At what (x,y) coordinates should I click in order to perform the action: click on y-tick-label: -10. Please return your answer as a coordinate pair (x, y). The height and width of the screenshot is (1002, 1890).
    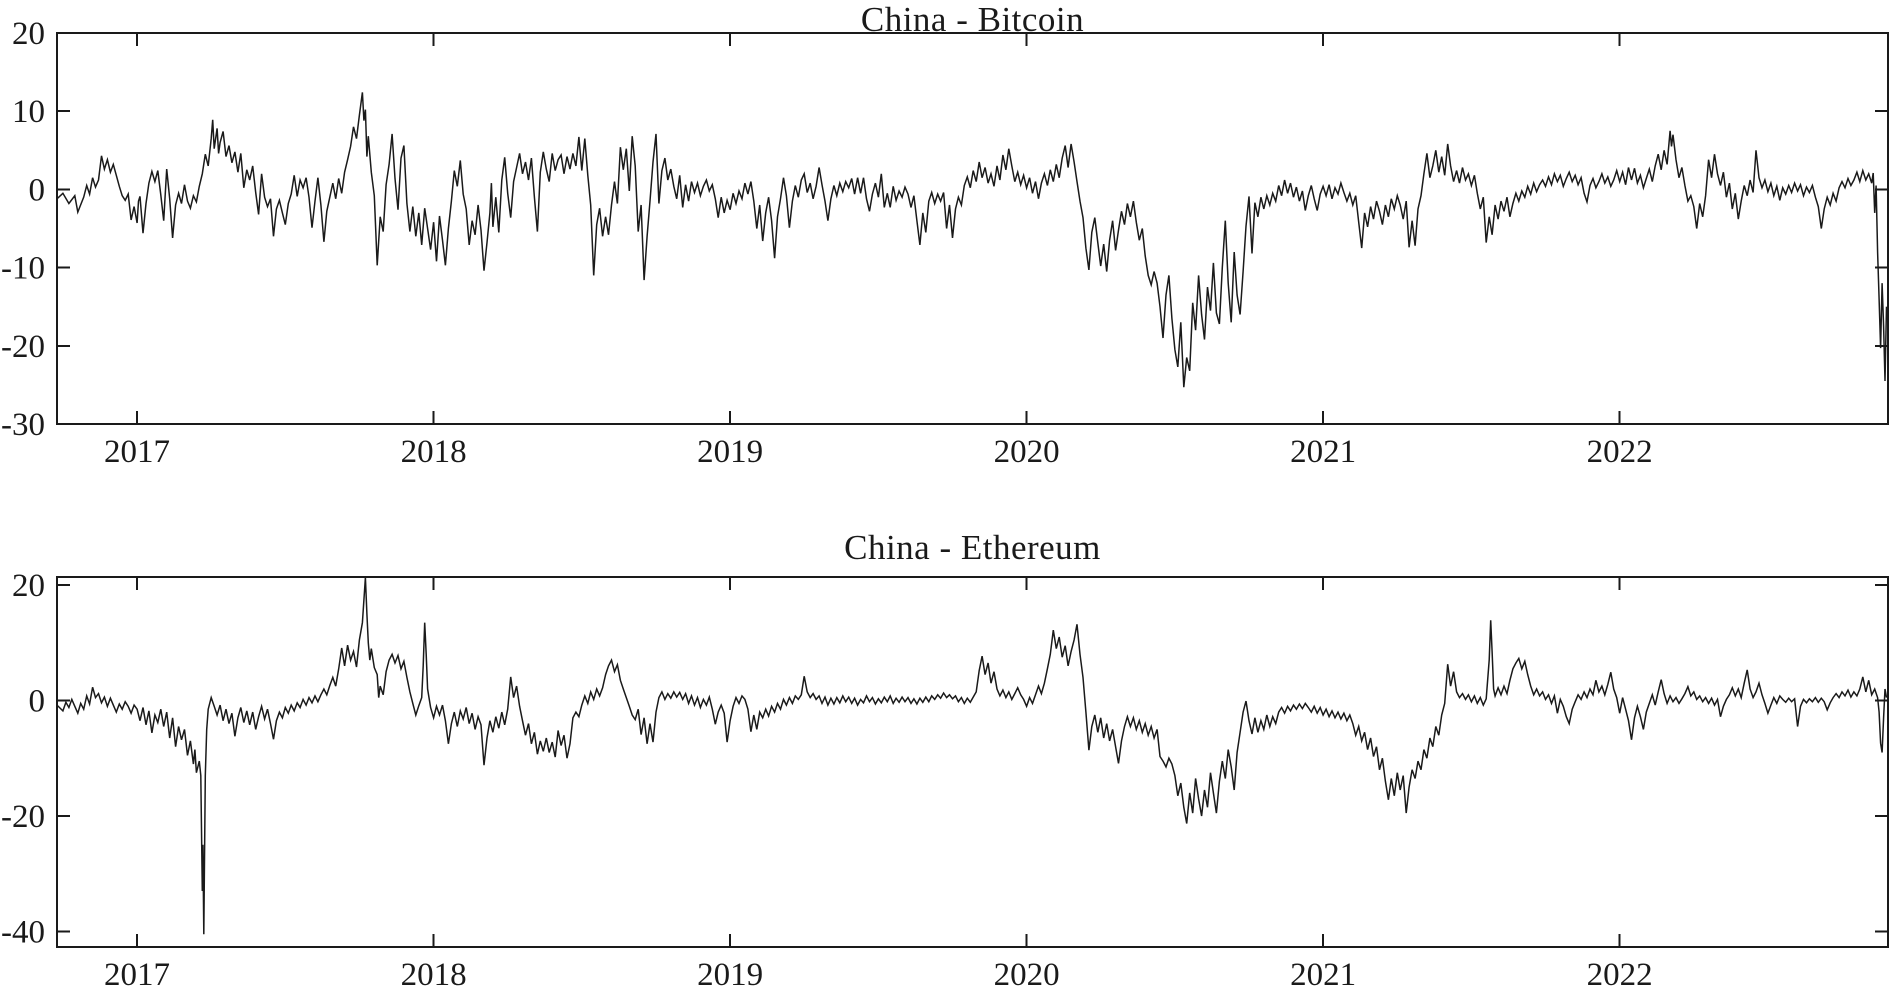
    Looking at the image, I should click on (23, 269).